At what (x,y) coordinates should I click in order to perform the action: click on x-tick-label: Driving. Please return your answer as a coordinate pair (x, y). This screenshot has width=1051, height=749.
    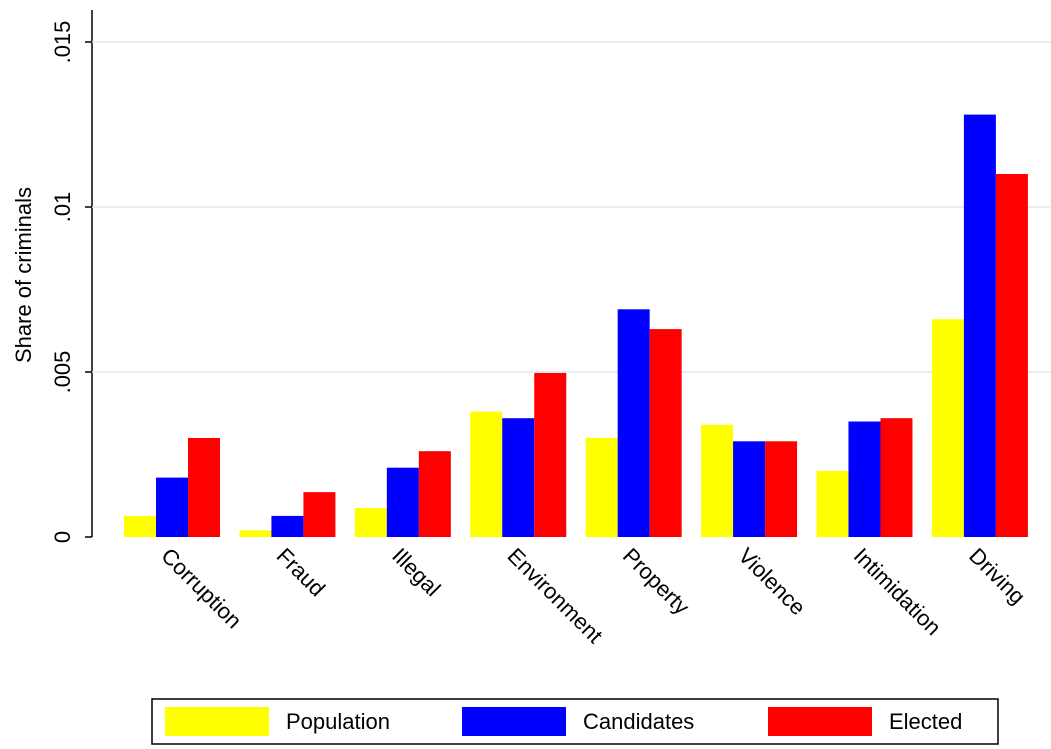
    Looking at the image, I should click on (997, 576).